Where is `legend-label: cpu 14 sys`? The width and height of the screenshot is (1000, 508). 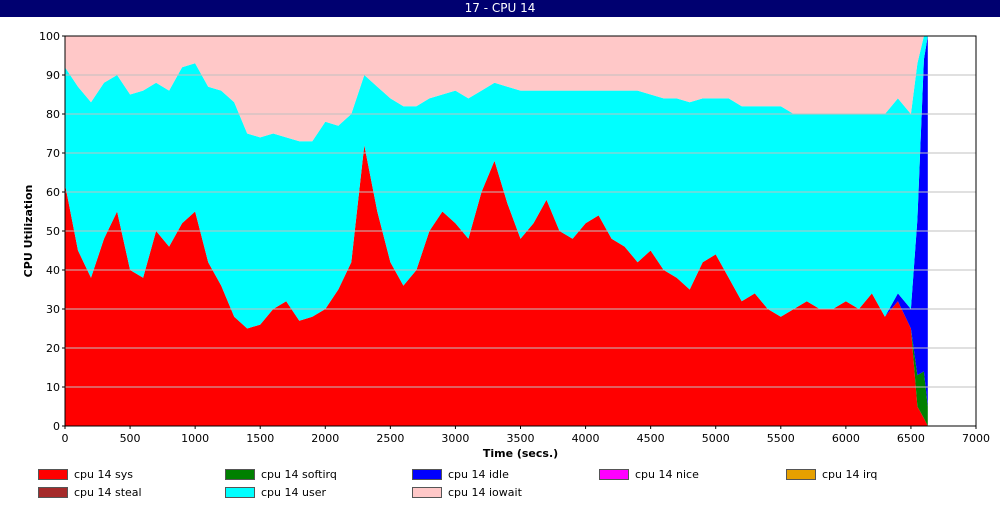
legend-label: cpu 14 sys is located at coordinates (103, 474).